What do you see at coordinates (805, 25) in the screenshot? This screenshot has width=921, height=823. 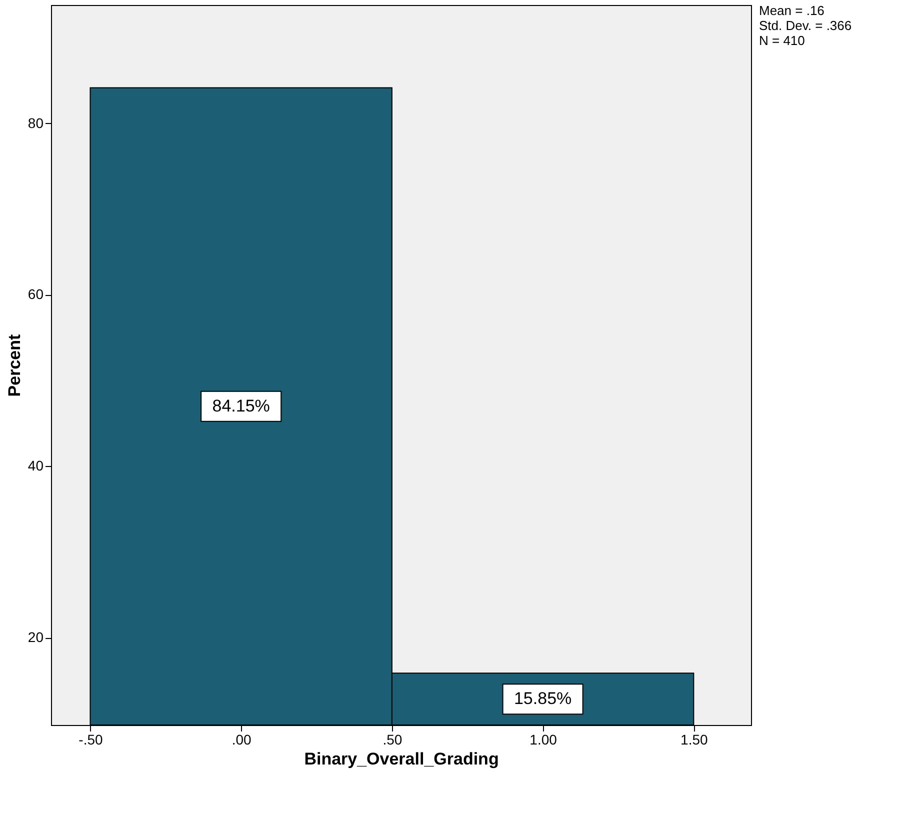 I see `text: Std. Dev. = .366` at bounding box center [805, 25].